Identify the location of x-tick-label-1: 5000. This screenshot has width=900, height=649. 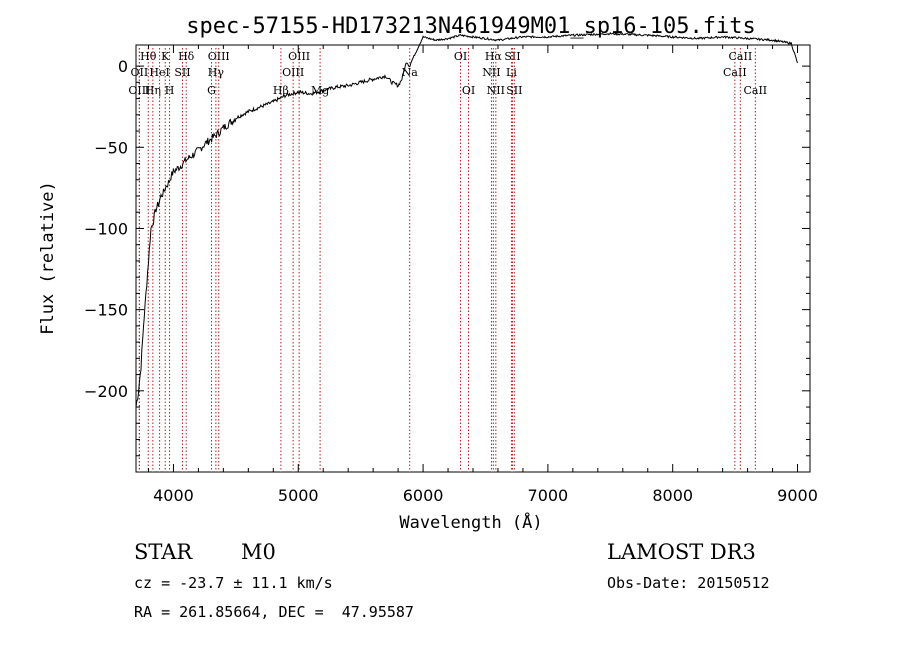
(298, 495).